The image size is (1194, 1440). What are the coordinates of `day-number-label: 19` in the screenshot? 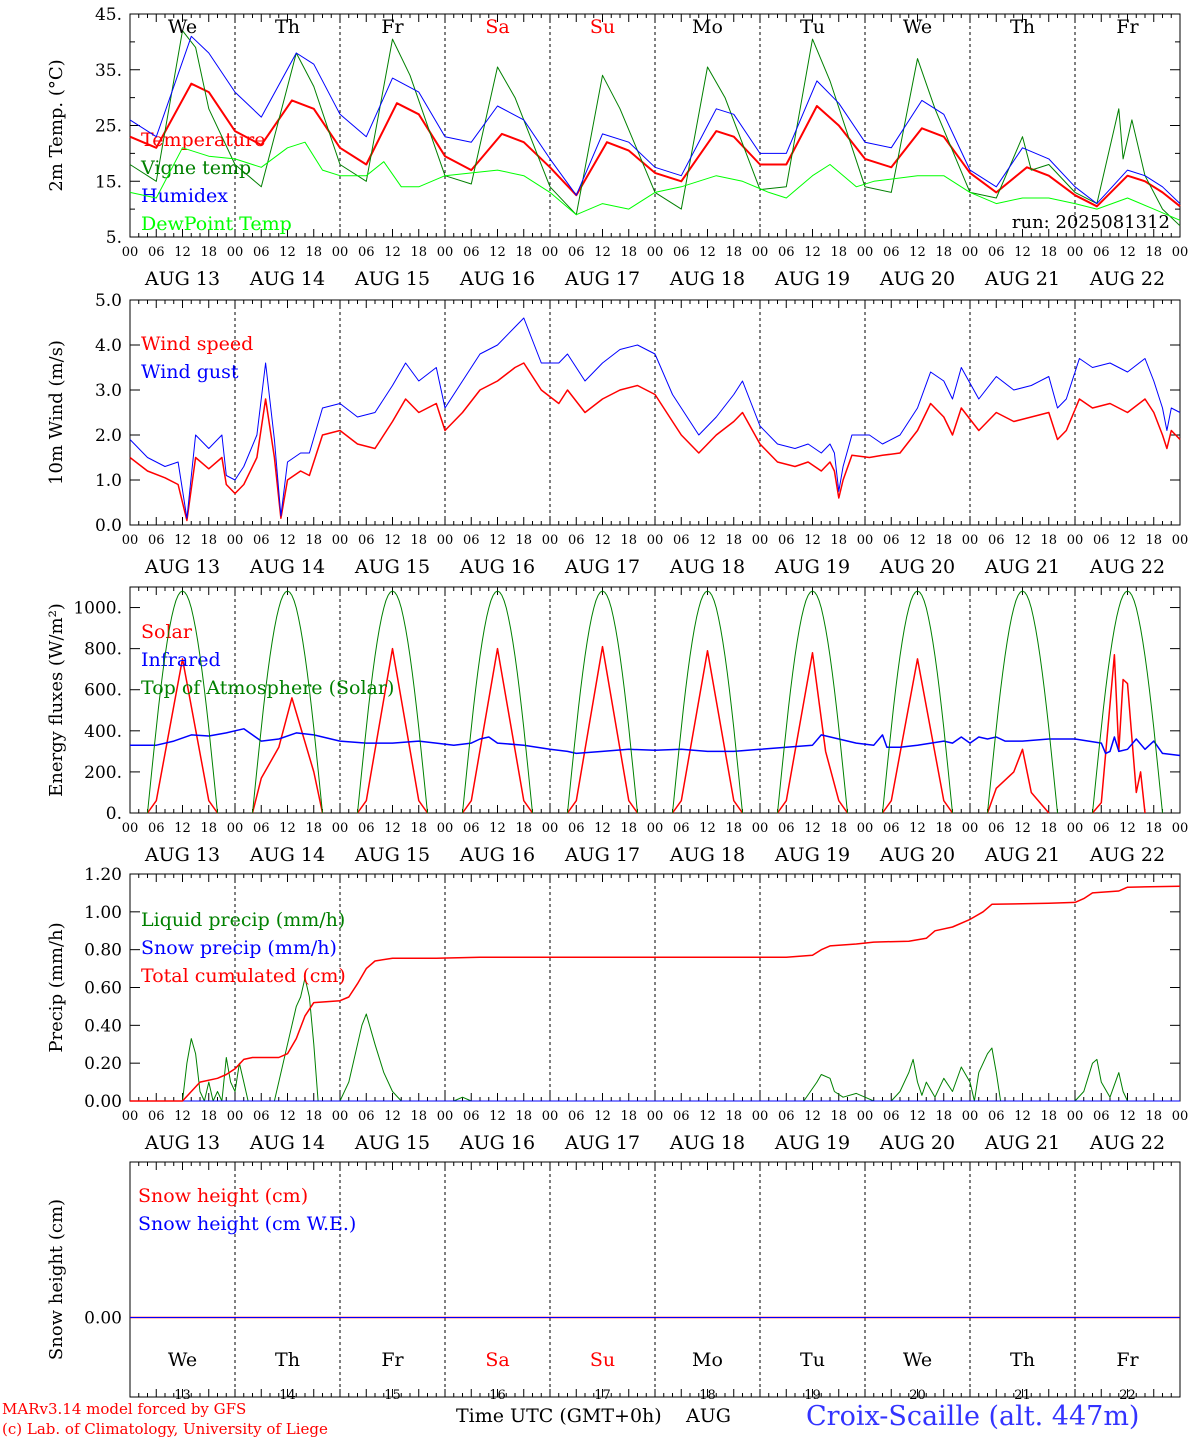 It's located at (812, 1395).